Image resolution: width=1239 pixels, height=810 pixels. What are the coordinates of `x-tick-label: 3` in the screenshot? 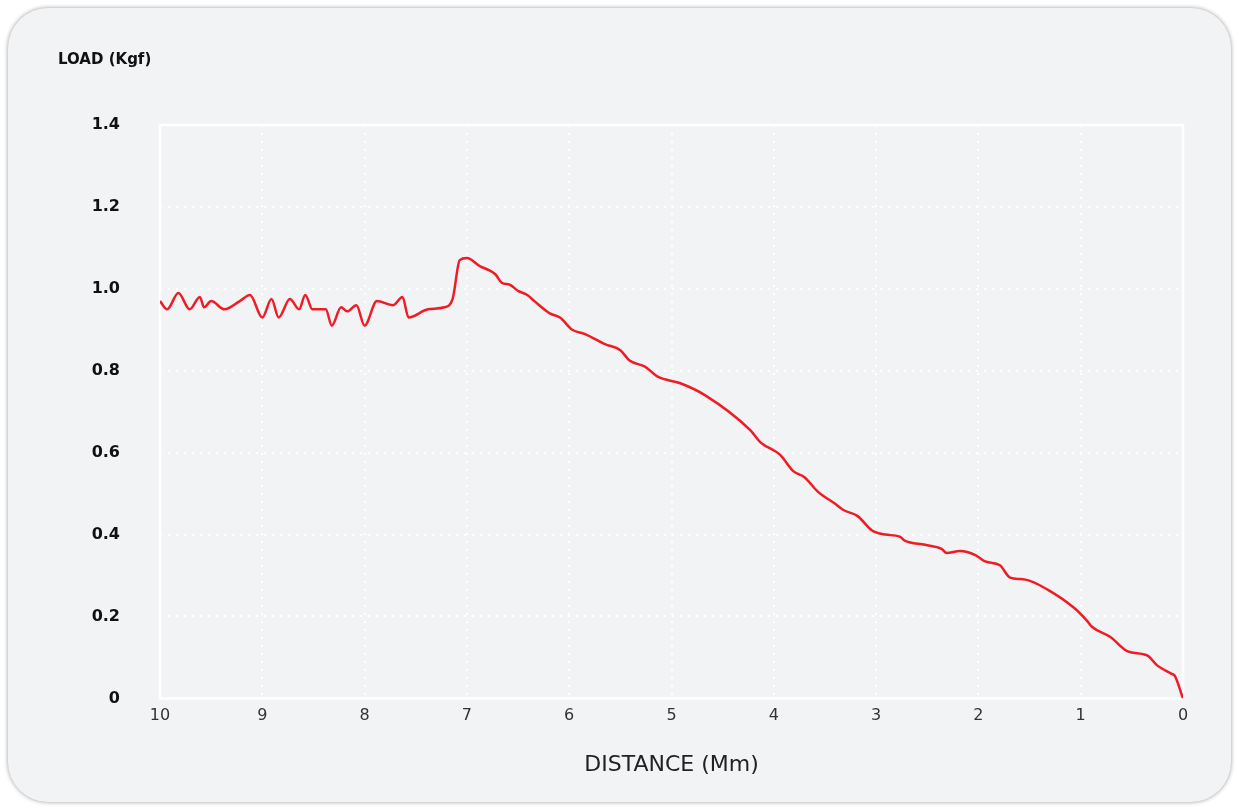 It's located at (876, 715).